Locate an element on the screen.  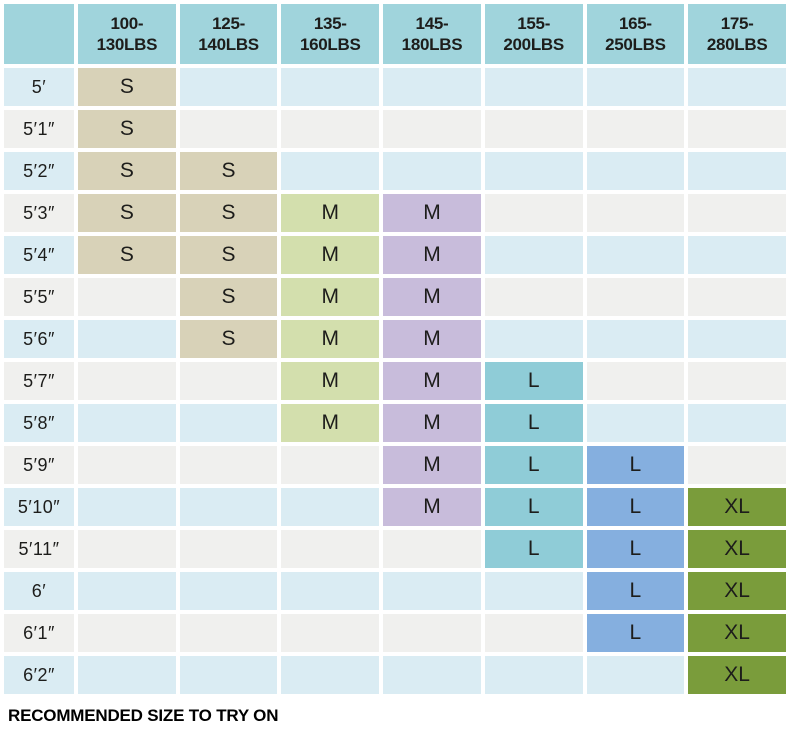
table-row: 5′4″ S S M M is located at coordinates (395, 255).